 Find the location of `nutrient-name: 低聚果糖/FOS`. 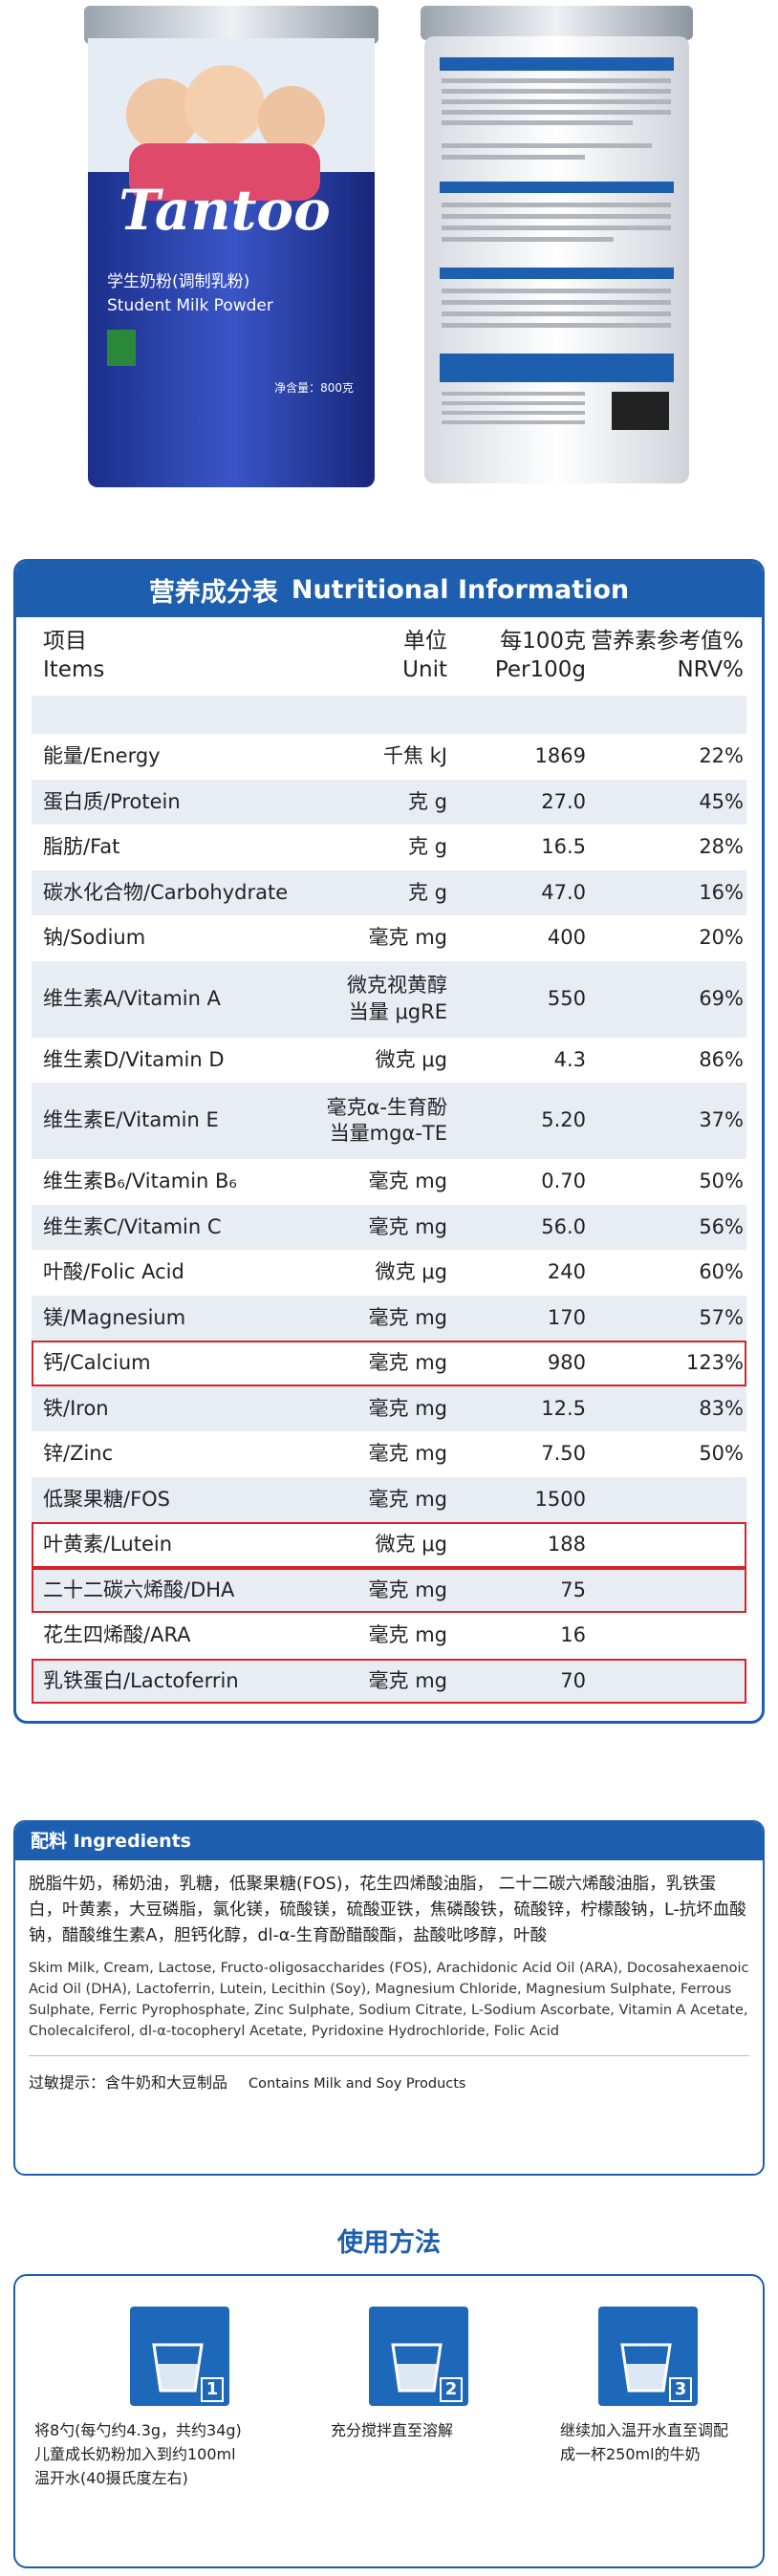

nutrient-name: 低聚果糖/FOS is located at coordinates (107, 1499).